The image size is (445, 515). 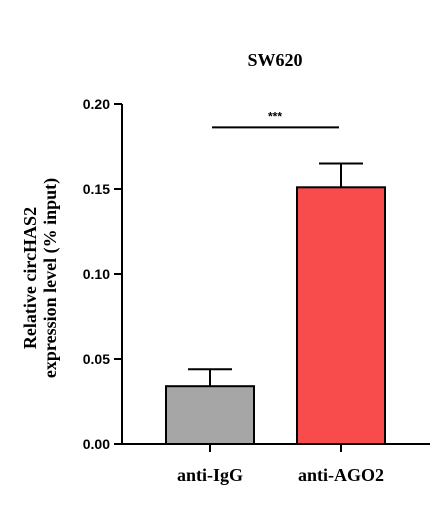 I want to click on y-tick-label: 0.00, so click(x=96, y=444).